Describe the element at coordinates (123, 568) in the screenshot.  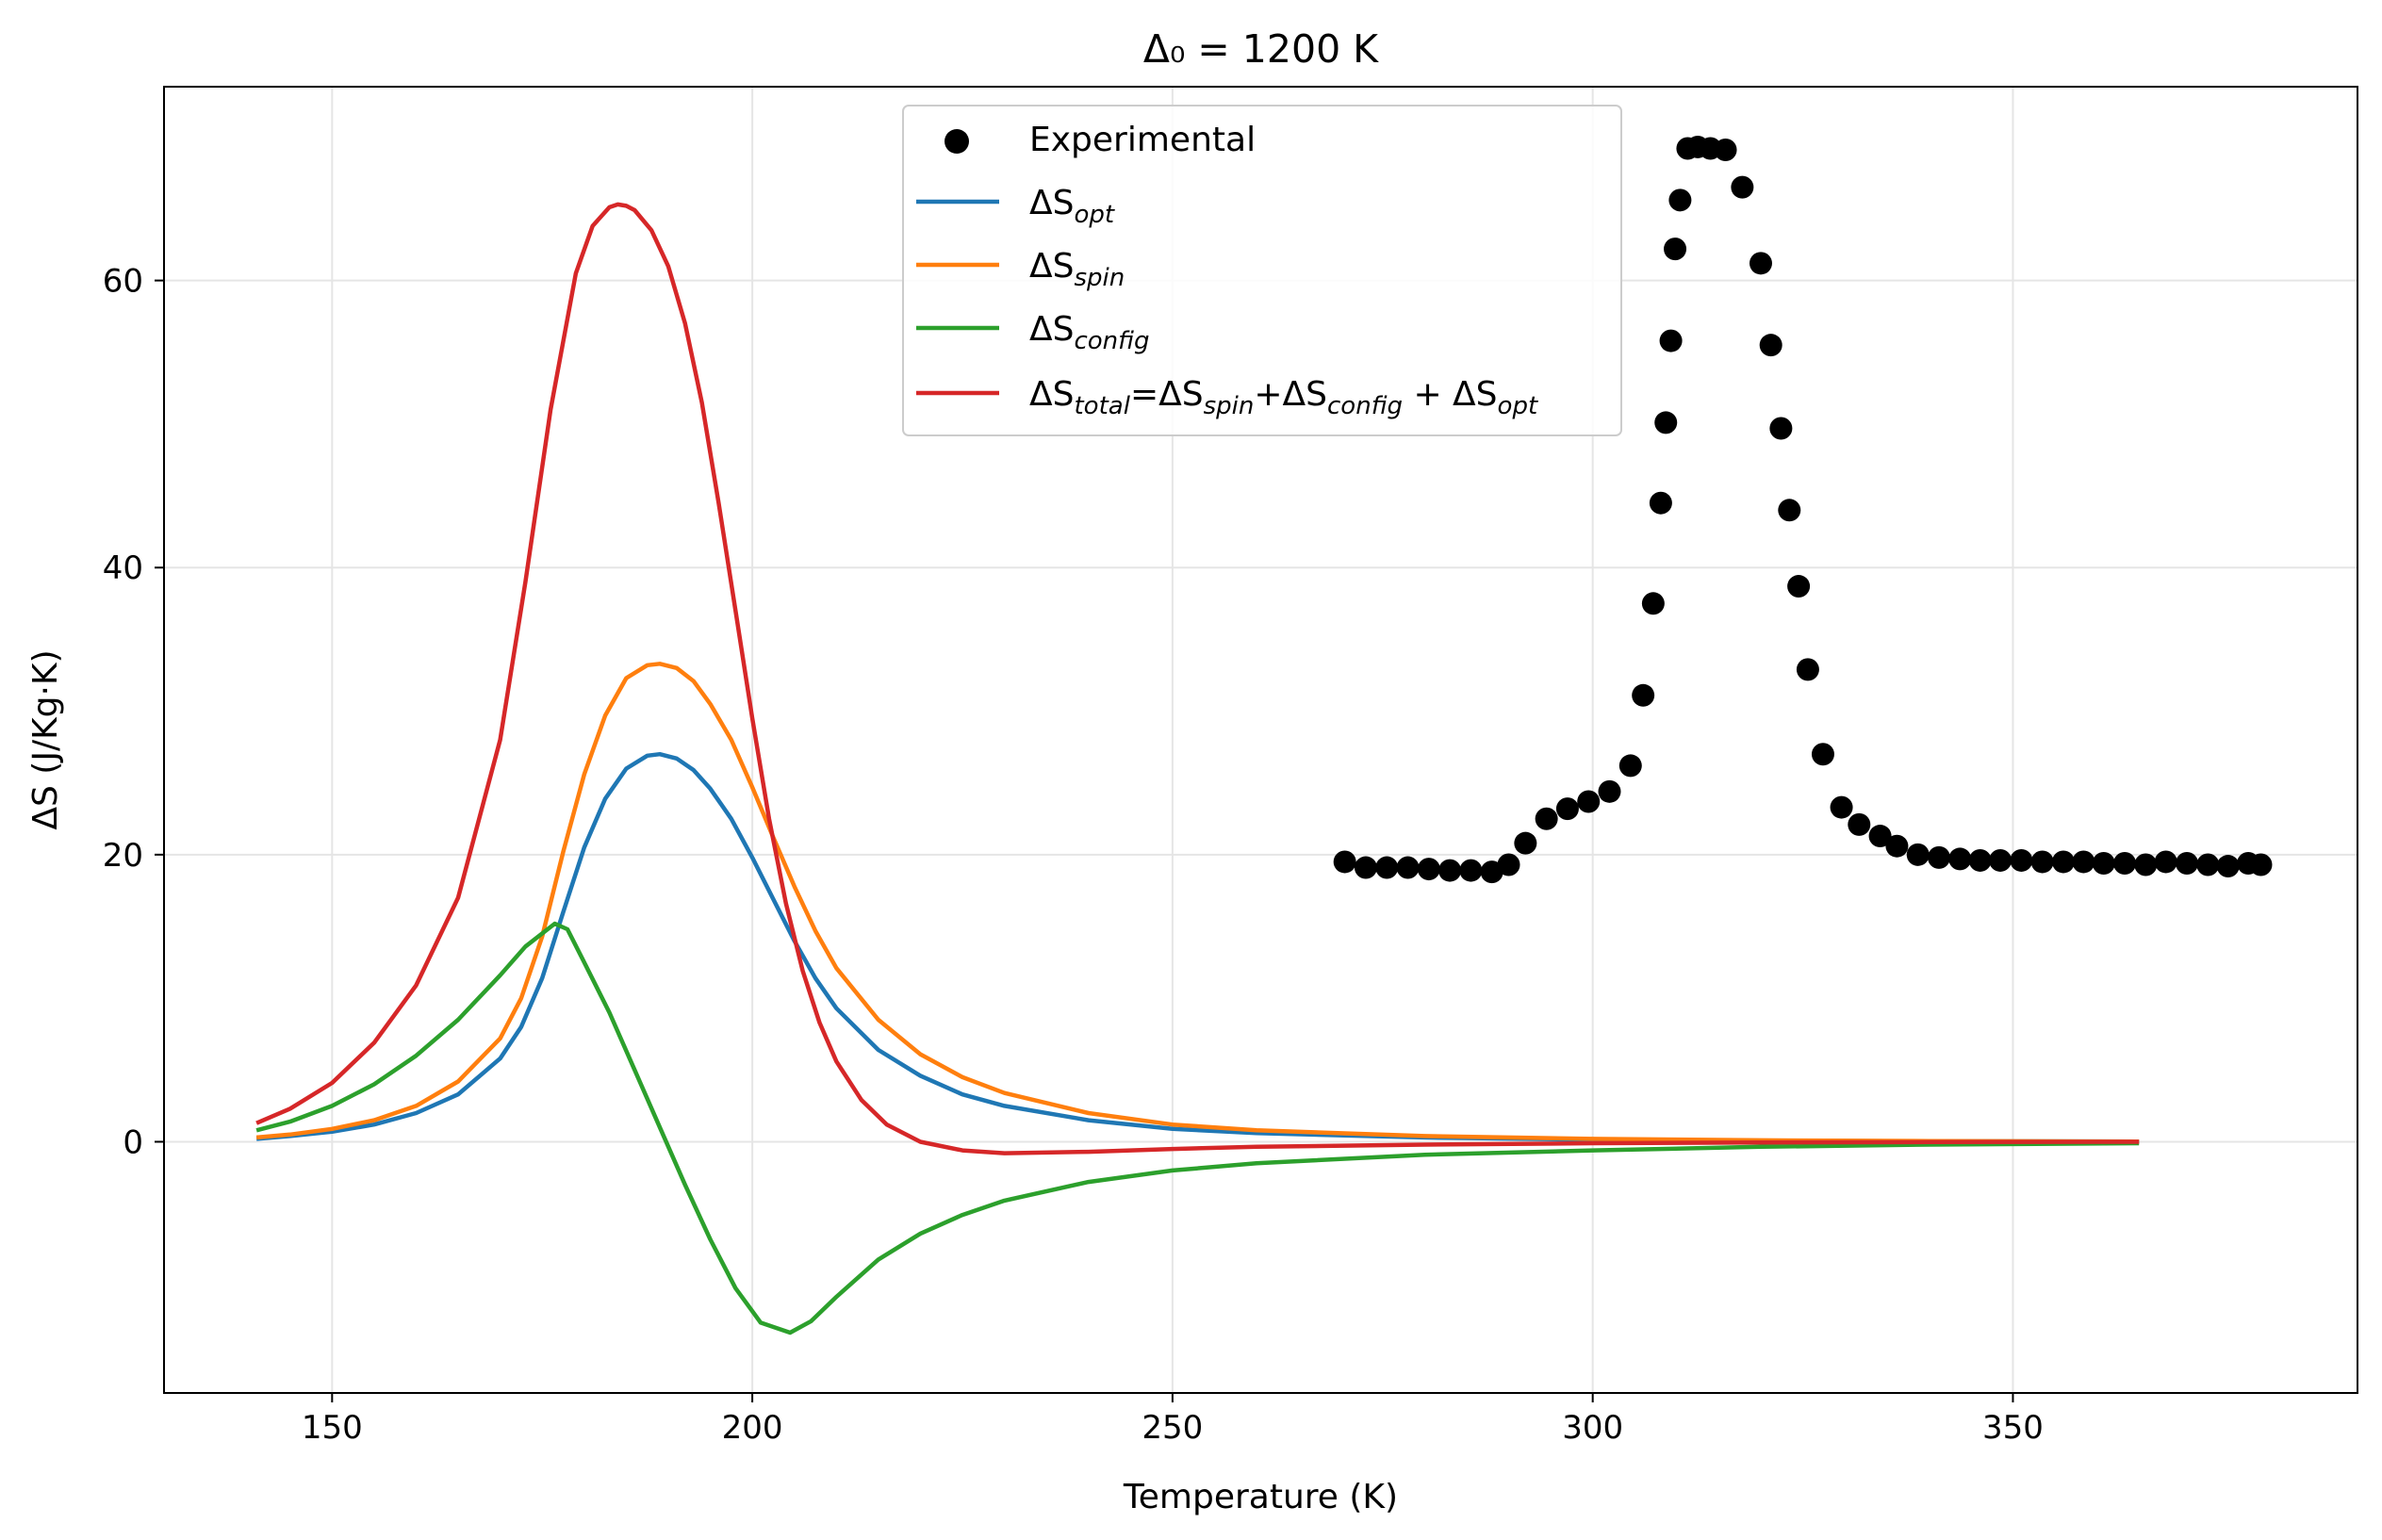
I see `y-tick-label: 40` at that location.